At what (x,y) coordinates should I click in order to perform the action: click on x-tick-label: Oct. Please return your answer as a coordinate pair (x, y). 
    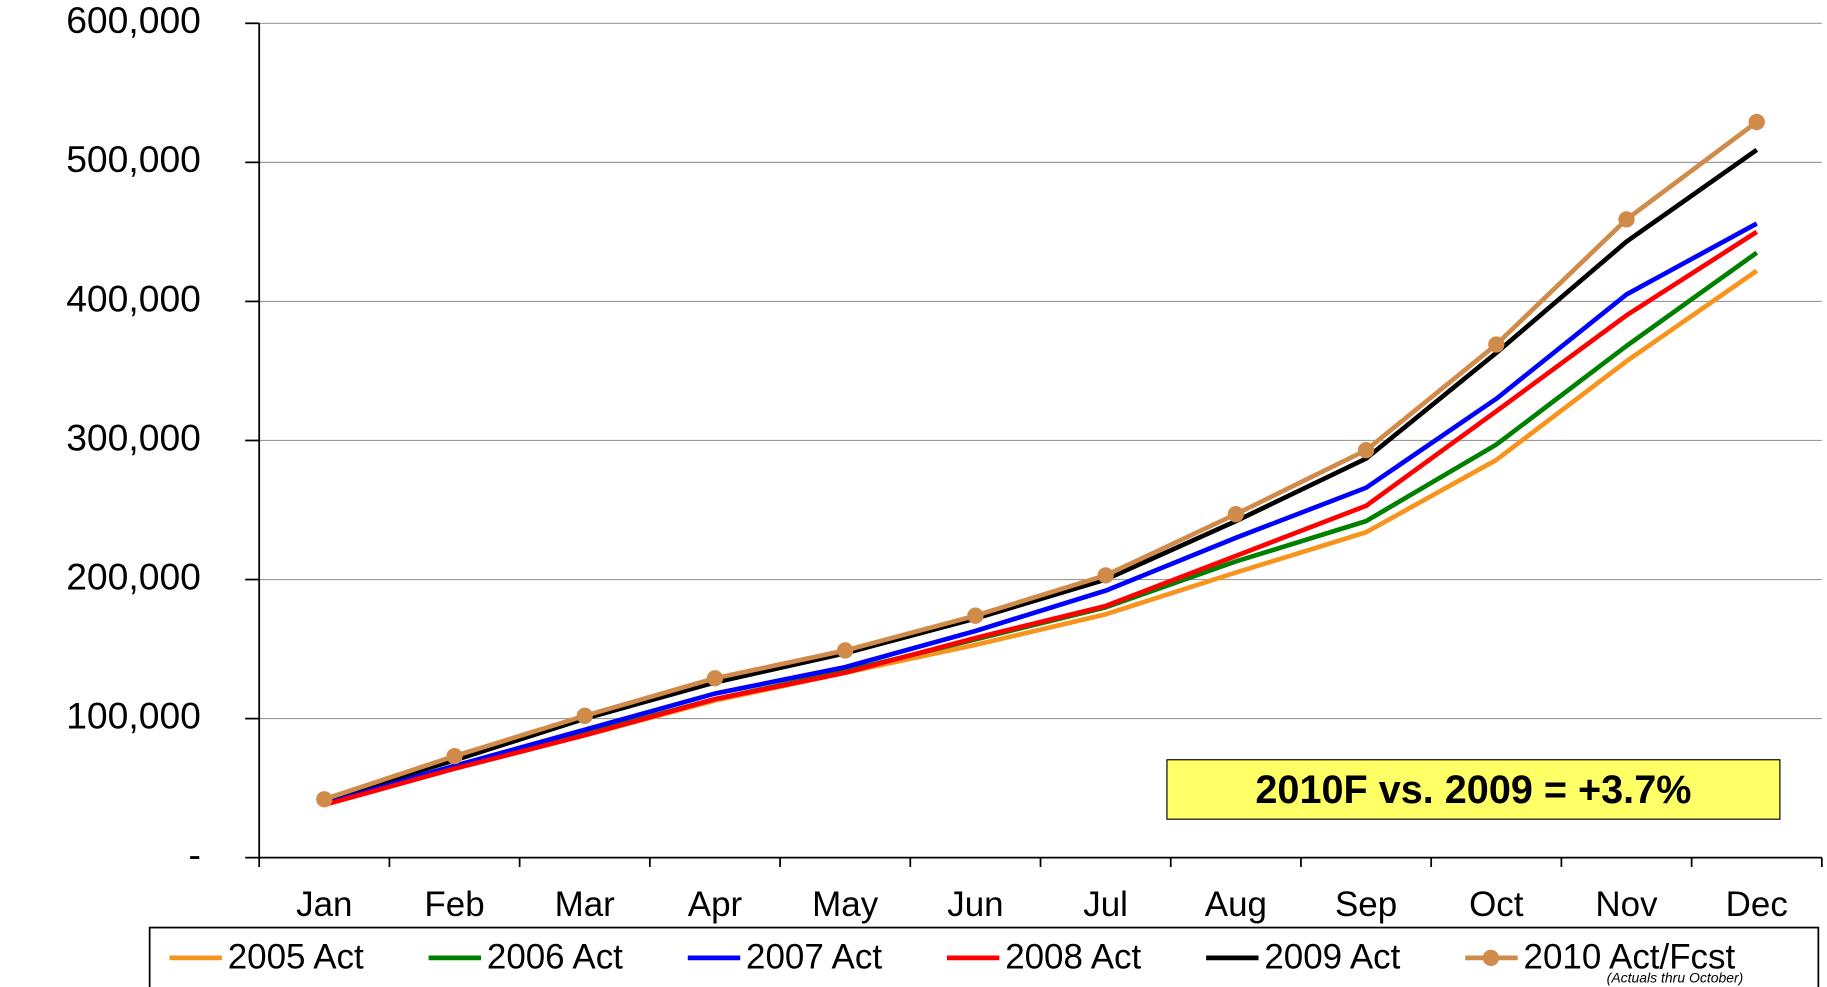
    Looking at the image, I should click on (1496, 904).